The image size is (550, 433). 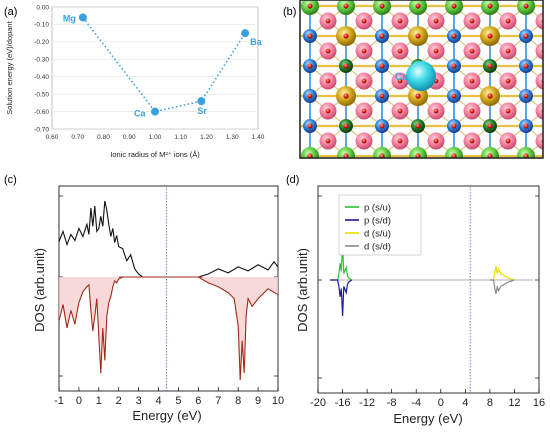 What do you see at coordinates (69, 18) in the screenshot?
I see `data-point-label-mg: Mg` at bounding box center [69, 18].